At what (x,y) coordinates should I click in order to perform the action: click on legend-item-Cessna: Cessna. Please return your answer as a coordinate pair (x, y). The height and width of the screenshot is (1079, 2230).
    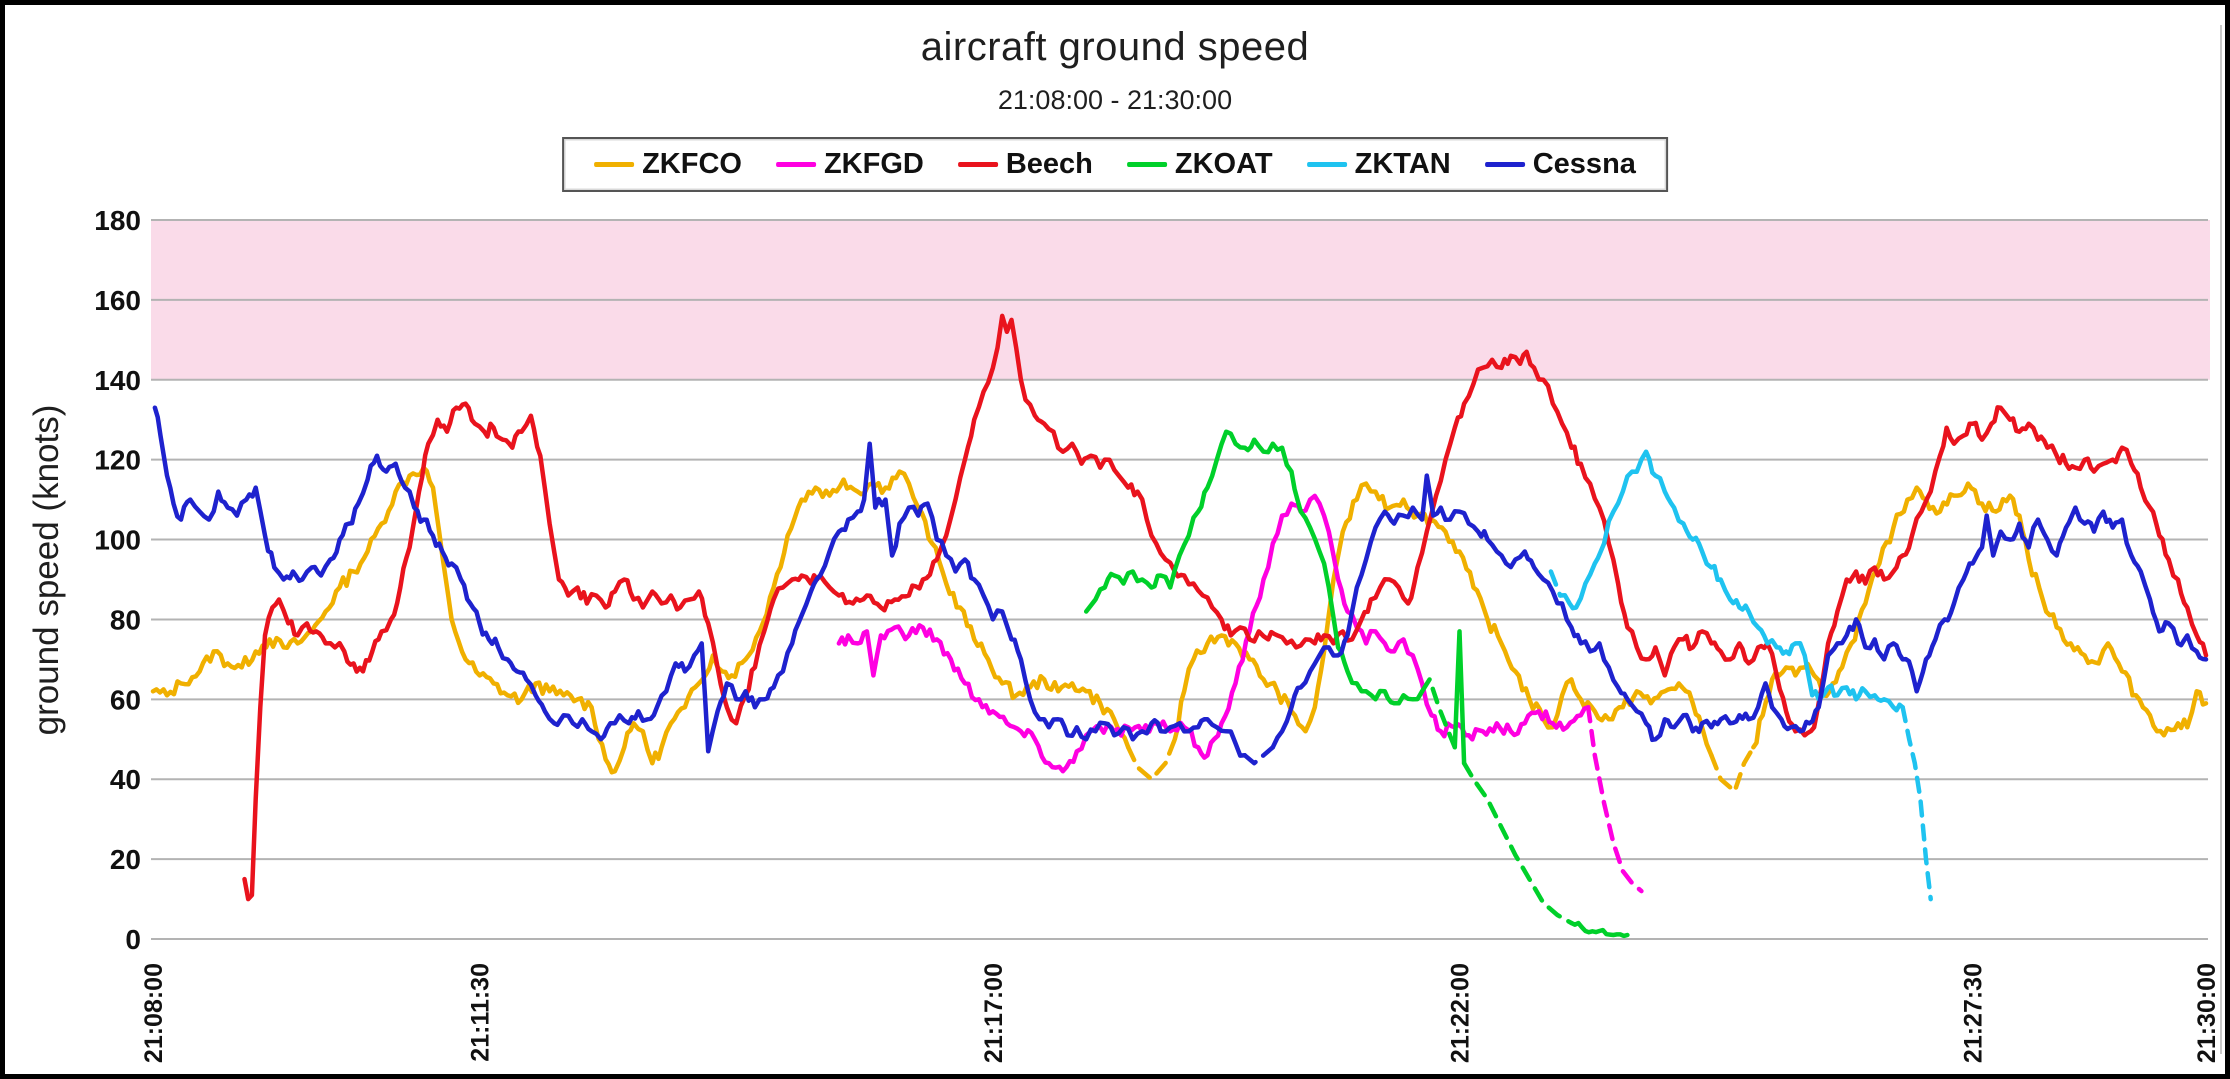
    Looking at the image, I should click on (1560, 164).